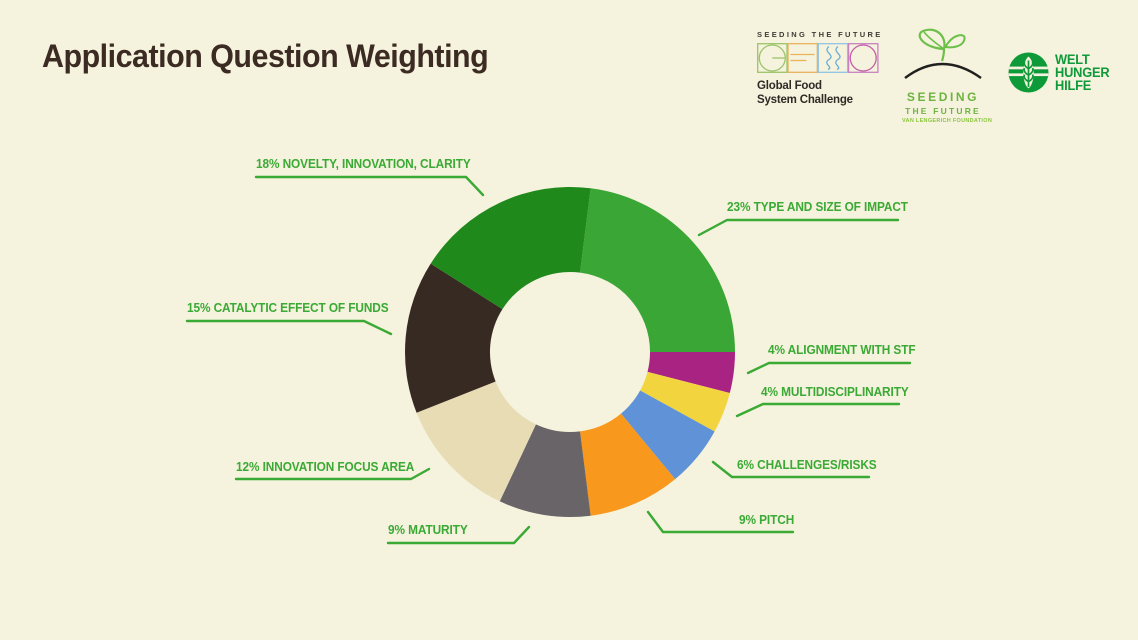  Describe the element at coordinates (818, 58) in the screenshot. I see `gfsc-letters-icon` at that location.